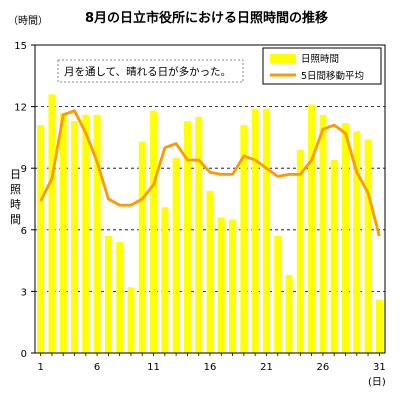  Describe the element at coordinates (266, 367) in the screenshot. I see `x-tick-label: 21` at that location.